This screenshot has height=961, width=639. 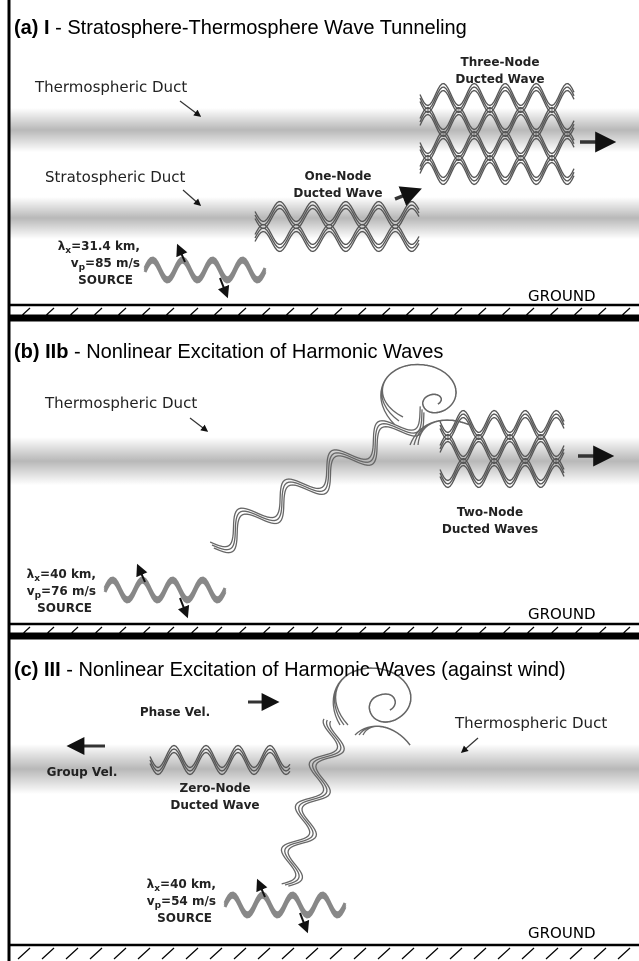 What do you see at coordinates (61, 592) in the screenshot?
I see `source-velocity: vp=76 m/s` at bounding box center [61, 592].